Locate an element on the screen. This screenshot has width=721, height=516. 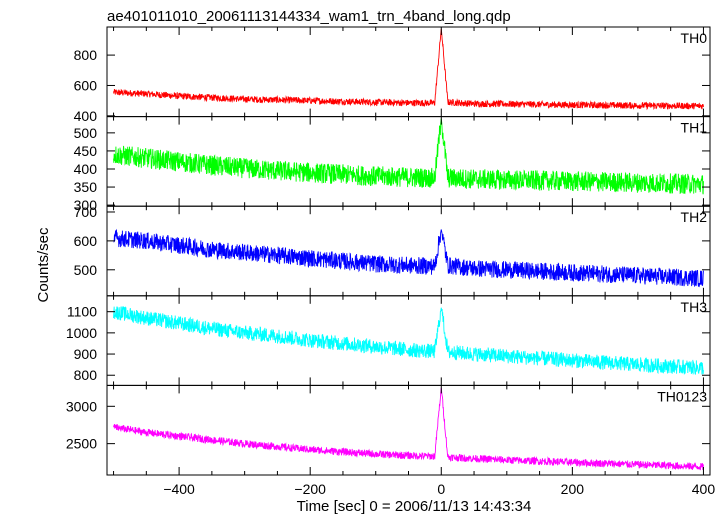
y-tick-label: 2500 is located at coordinates (81, 444).